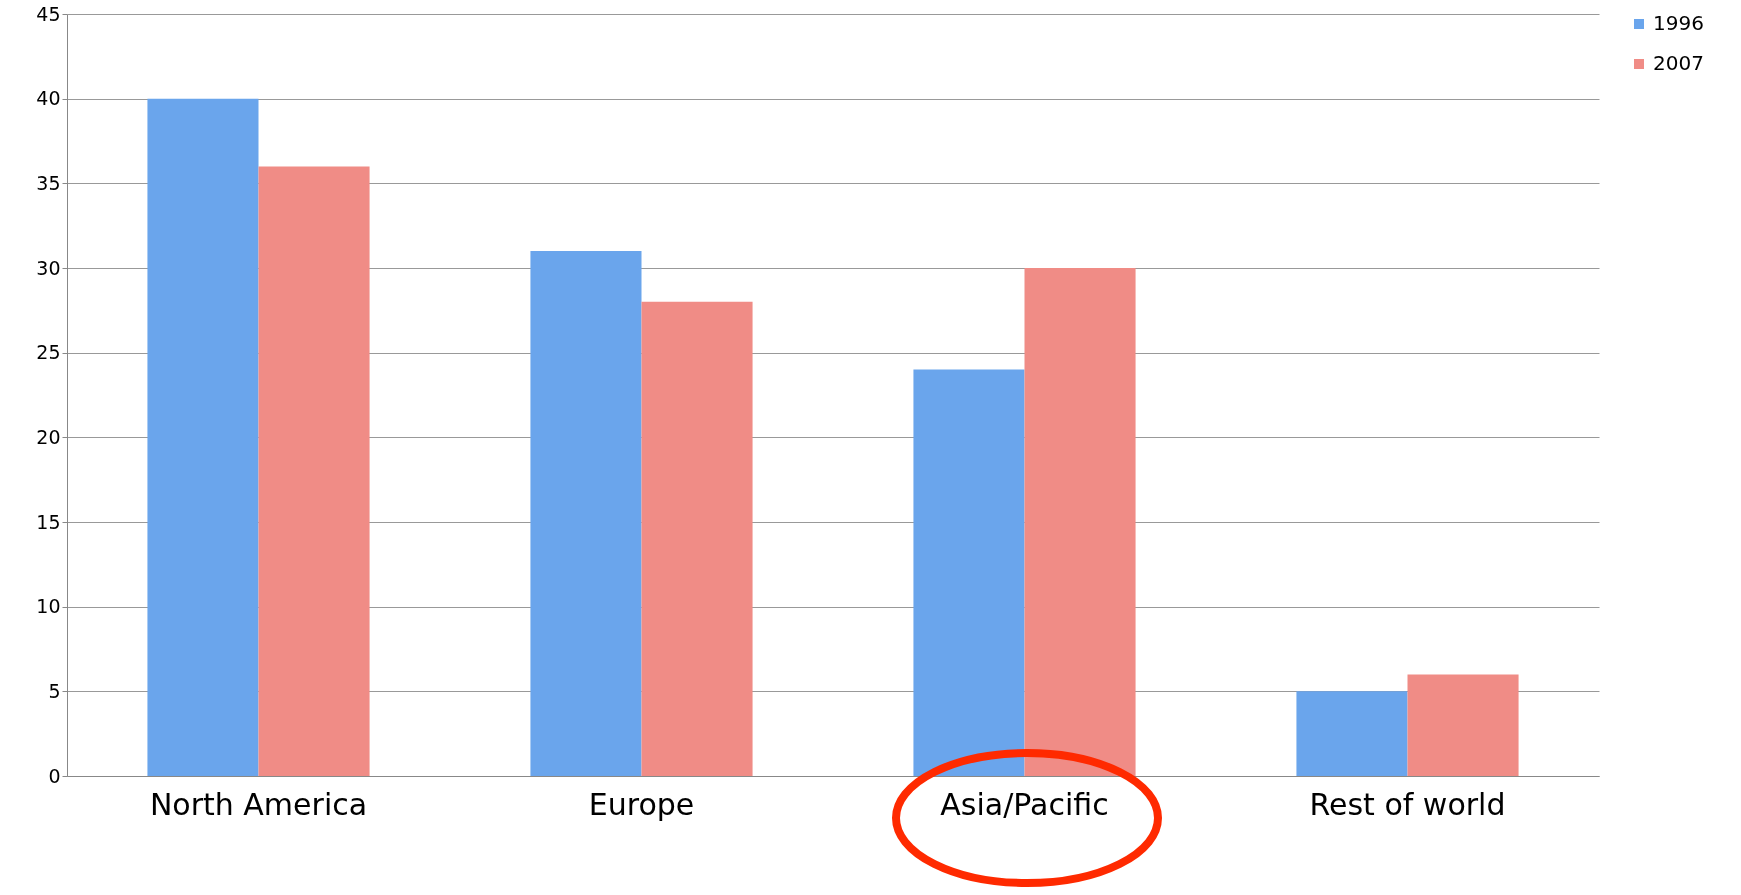  I want to click on x-tick-label: Asia/Pacific, so click(1024, 804).